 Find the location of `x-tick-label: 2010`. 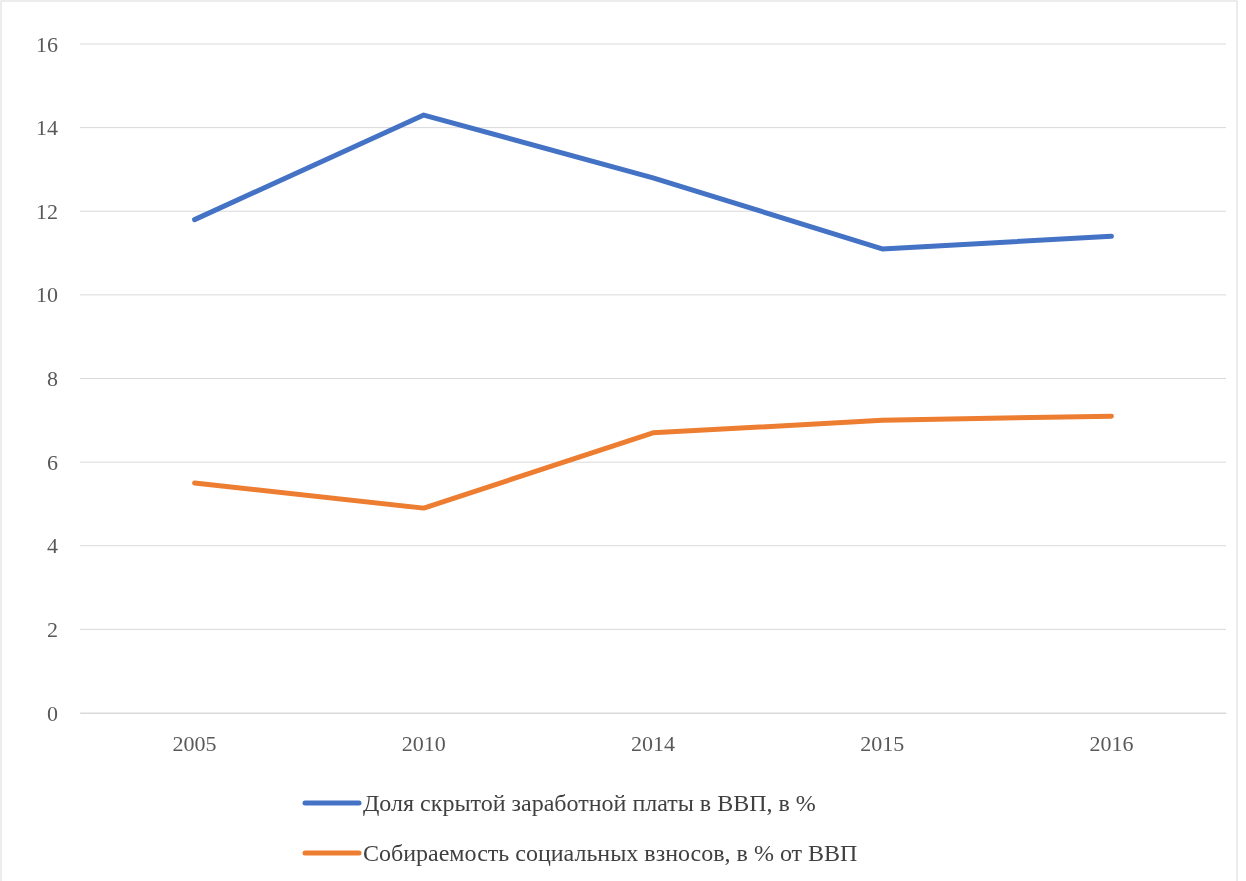

x-tick-label: 2010 is located at coordinates (423, 743).